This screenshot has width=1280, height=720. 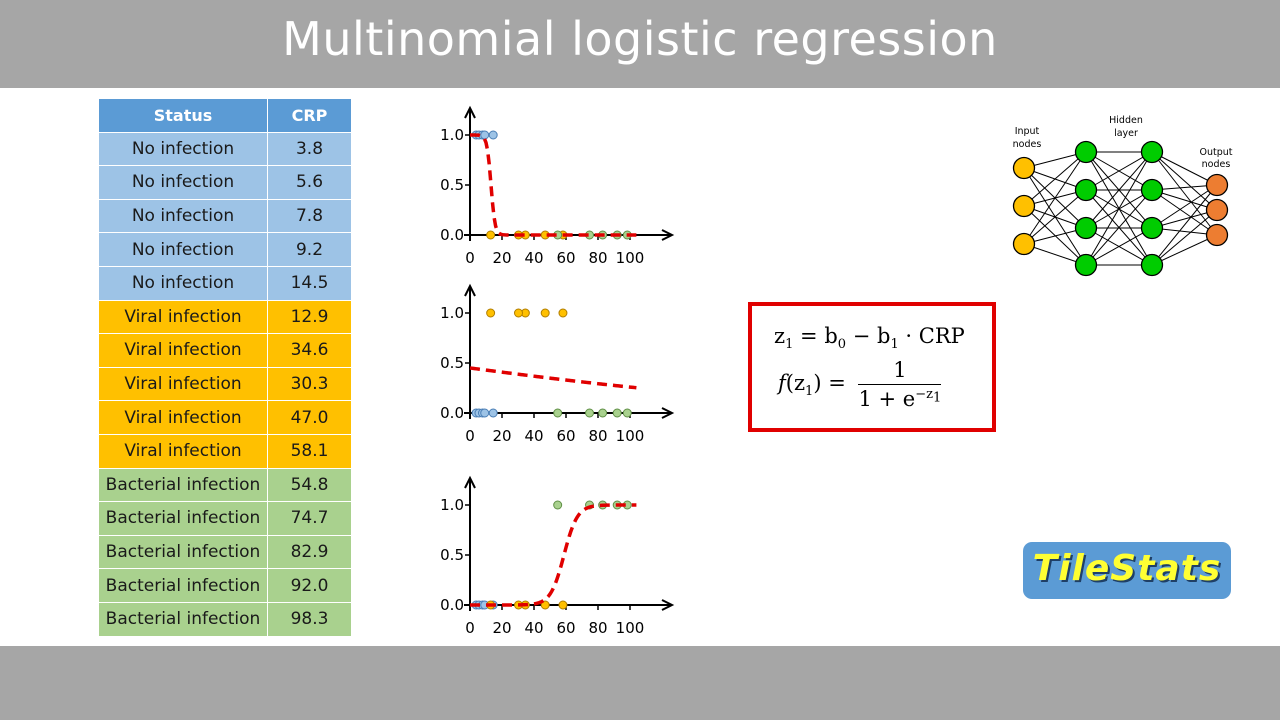 I want to click on crp-cell: 92.0, so click(x=309, y=585).